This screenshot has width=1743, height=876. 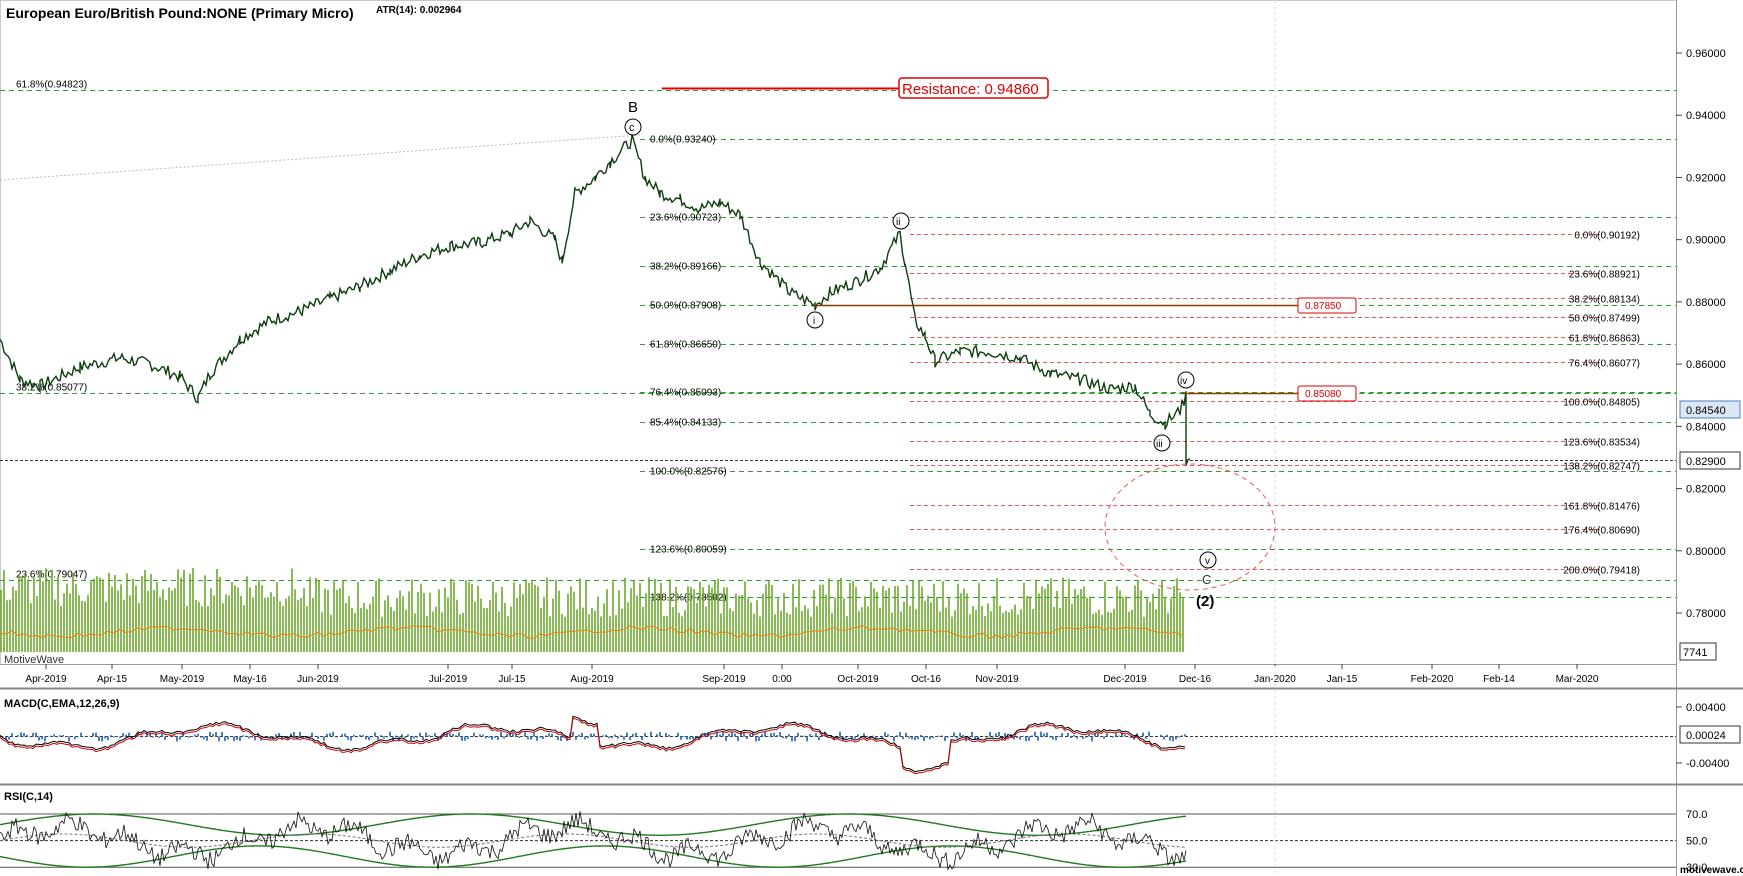 I want to click on wave-label-i: i, so click(x=814, y=321).